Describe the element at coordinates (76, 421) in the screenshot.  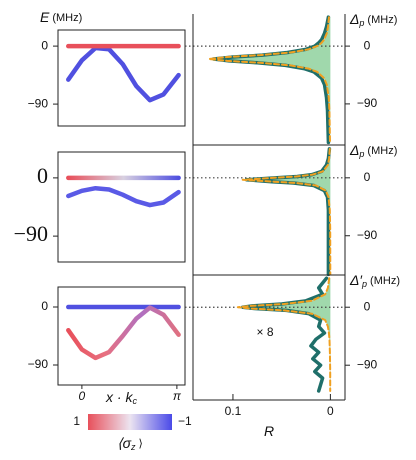
I see `colorbar-tick-label: 1` at that location.